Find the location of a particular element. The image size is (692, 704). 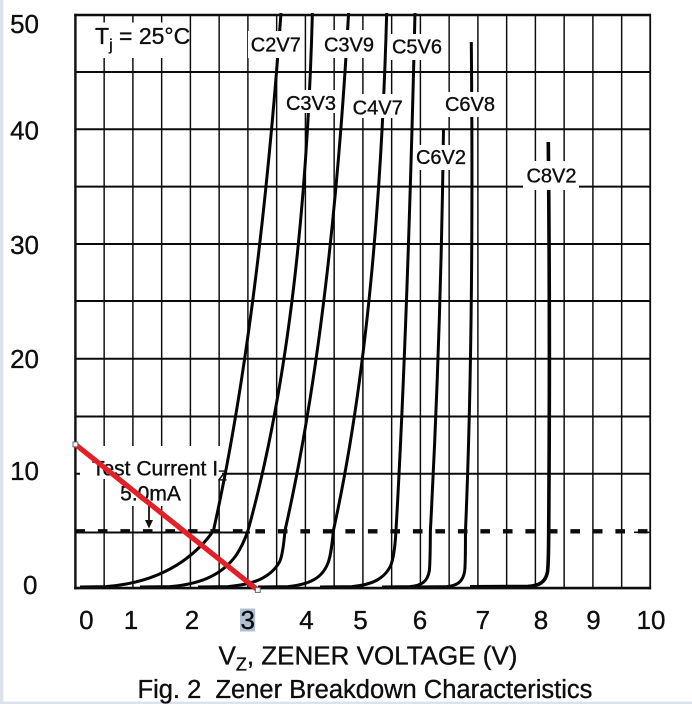

svg-text: Test Current IZ is located at coordinates (159, 471).